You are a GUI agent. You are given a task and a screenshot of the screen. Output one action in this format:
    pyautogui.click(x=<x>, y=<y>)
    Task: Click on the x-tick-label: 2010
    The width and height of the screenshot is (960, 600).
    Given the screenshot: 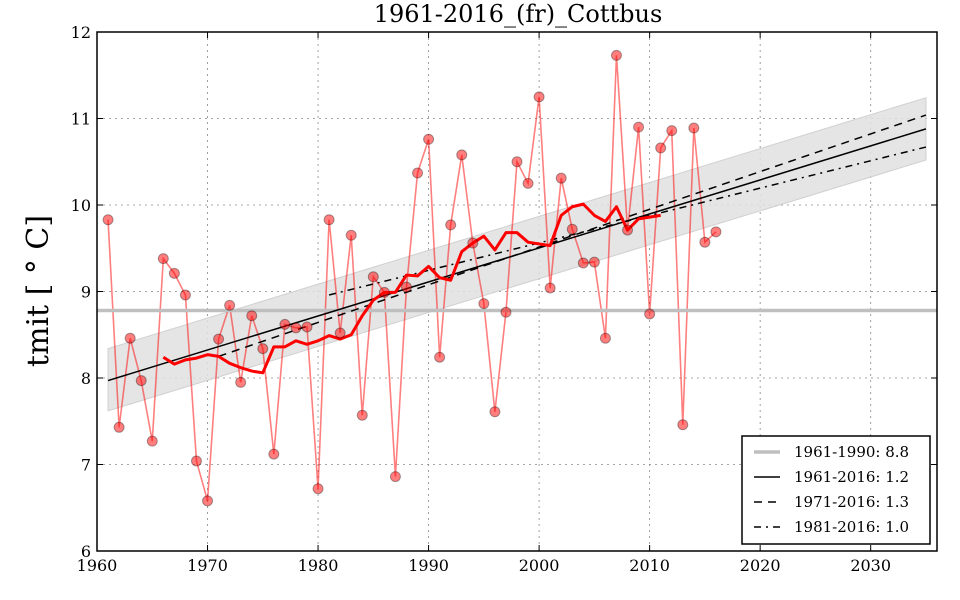 What is the action you would take?
    pyautogui.click(x=649, y=565)
    